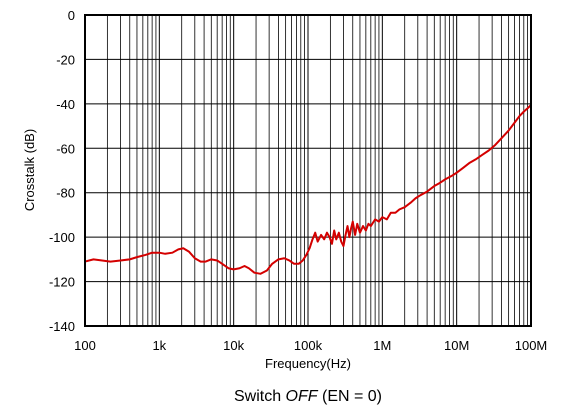 This screenshot has width=565, height=416. Describe the element at coordinates (531, 345) in the screenshot. I see `x-tick-label: 100M` at that location.